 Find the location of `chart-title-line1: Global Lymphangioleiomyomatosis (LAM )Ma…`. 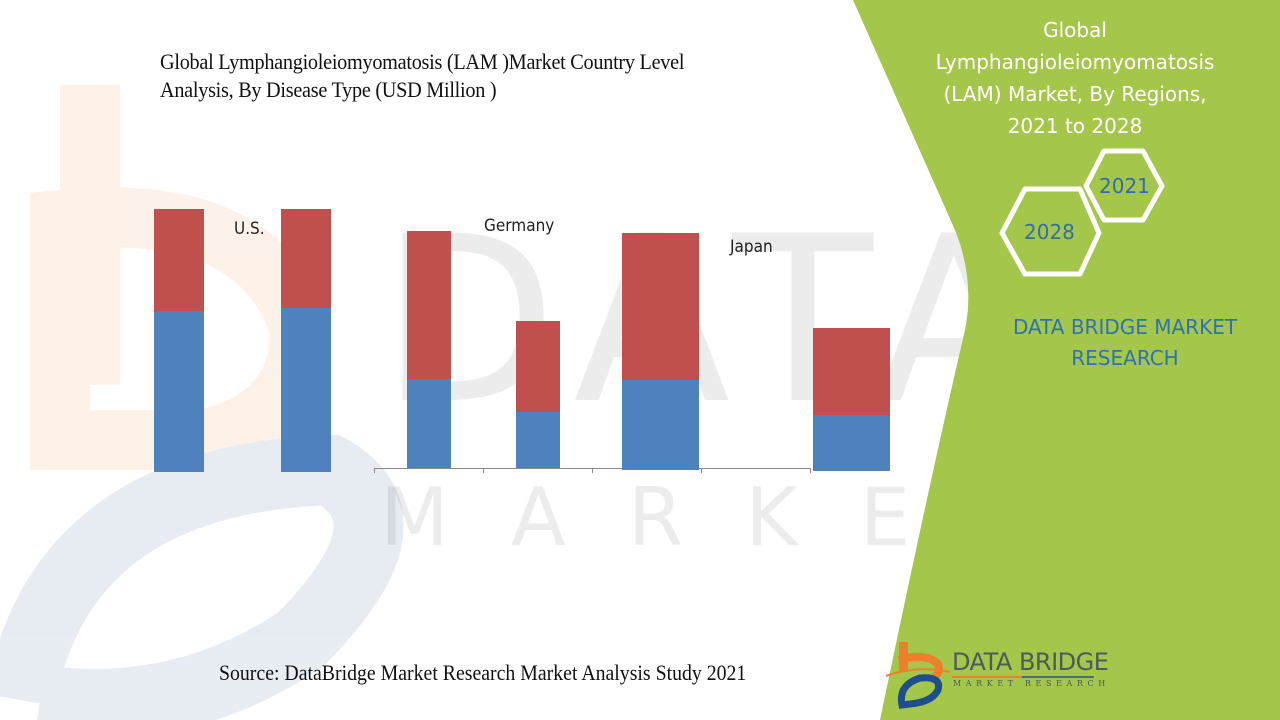

chart-title-line1: Global Lymphangioleiomyomatosis (LAM )Ma… is located at coordinates (422, 61).